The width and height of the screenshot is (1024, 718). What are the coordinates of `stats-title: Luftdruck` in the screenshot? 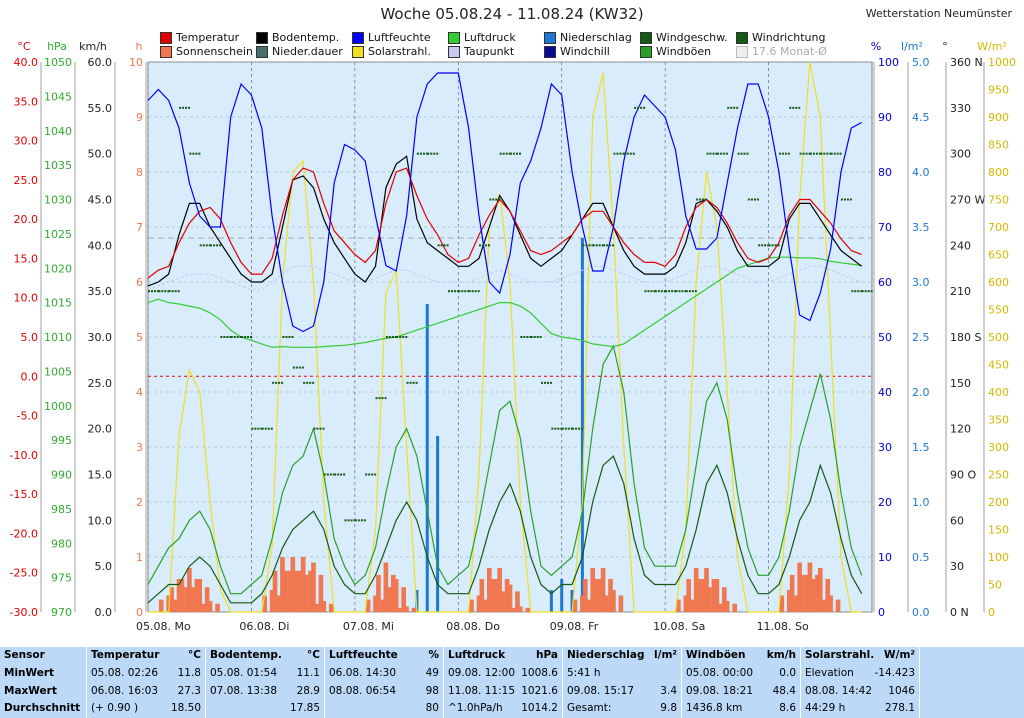 It's located at (477, 655).